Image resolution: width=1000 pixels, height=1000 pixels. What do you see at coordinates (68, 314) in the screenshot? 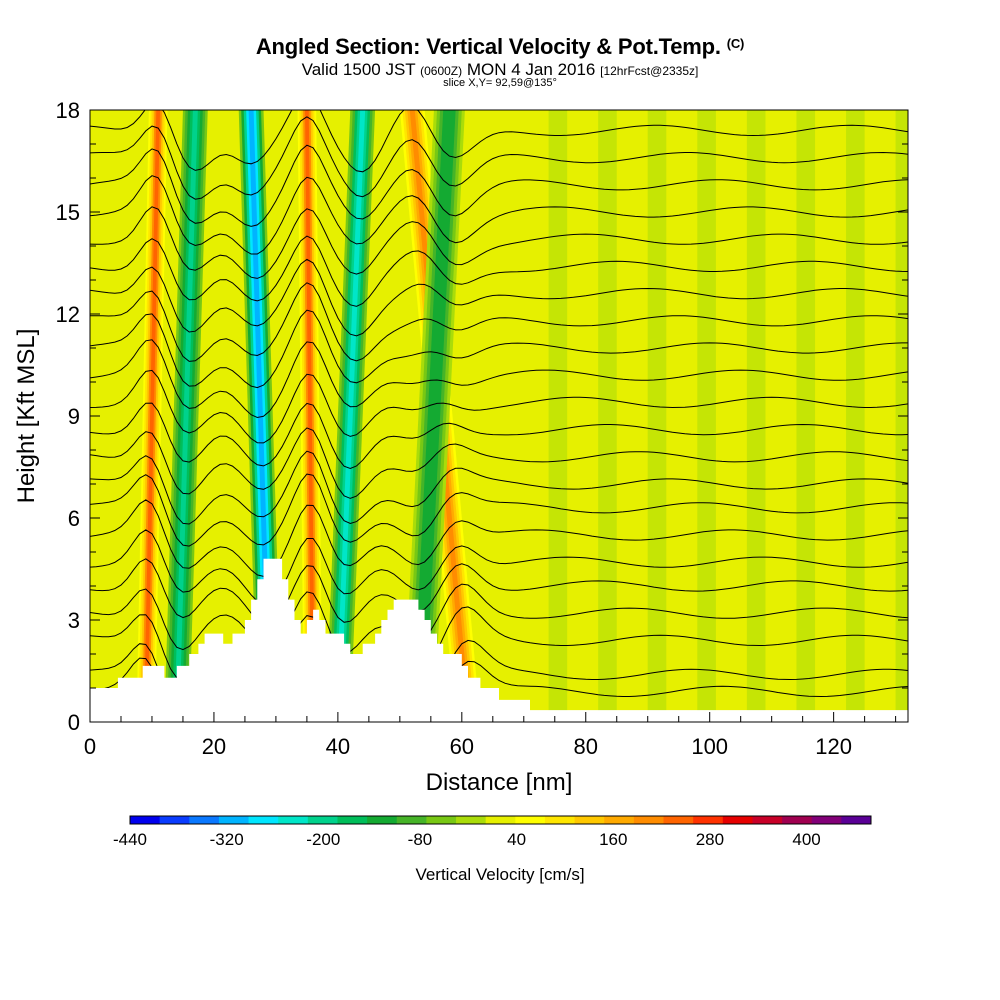
I see `y-tick-label: 12` at bounding box center [68, 314].